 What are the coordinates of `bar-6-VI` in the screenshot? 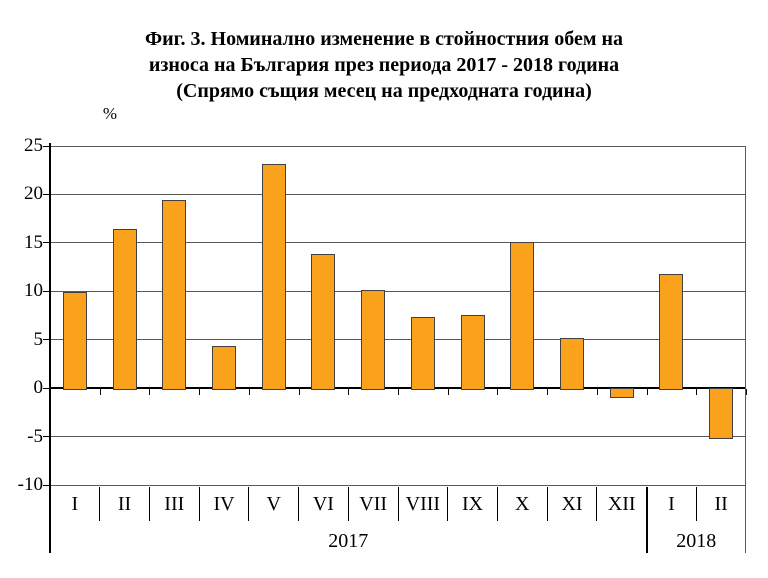 It's located at (323, 322).